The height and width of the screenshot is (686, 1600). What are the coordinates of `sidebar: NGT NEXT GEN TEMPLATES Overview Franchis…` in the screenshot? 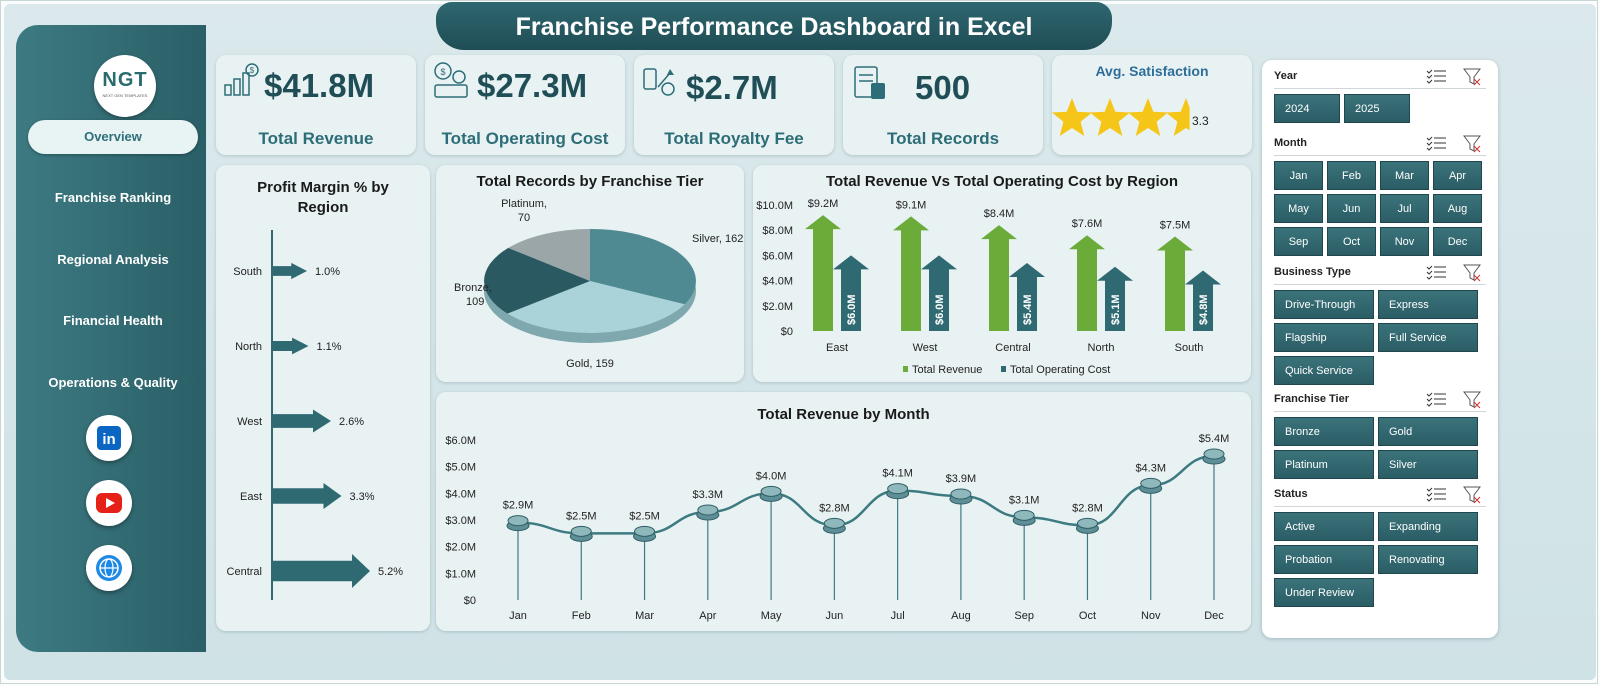 It's located at (111, 338).